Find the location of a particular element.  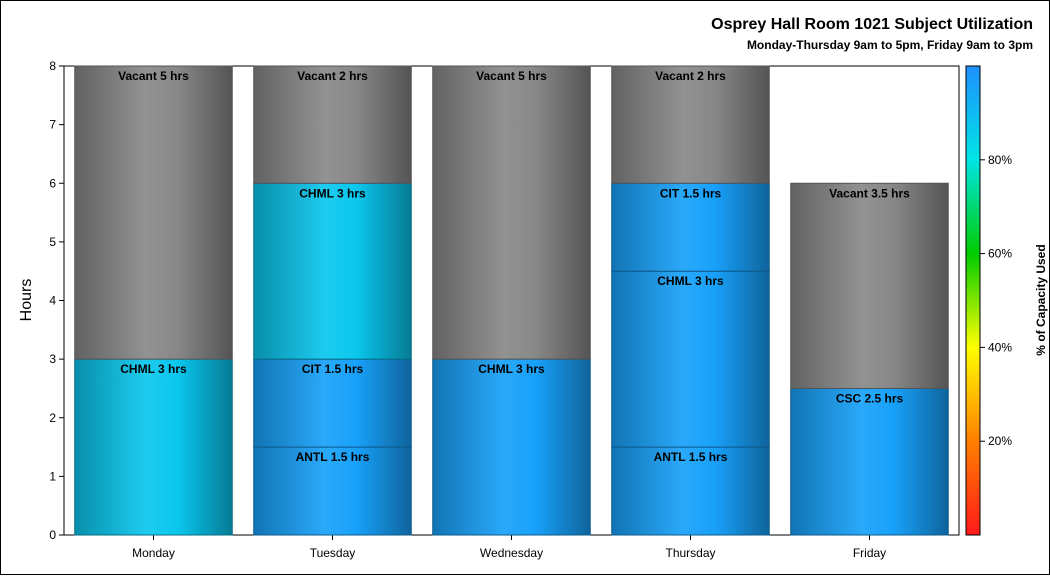

y-tick-label: 7 is located at coordinates (52, 125).